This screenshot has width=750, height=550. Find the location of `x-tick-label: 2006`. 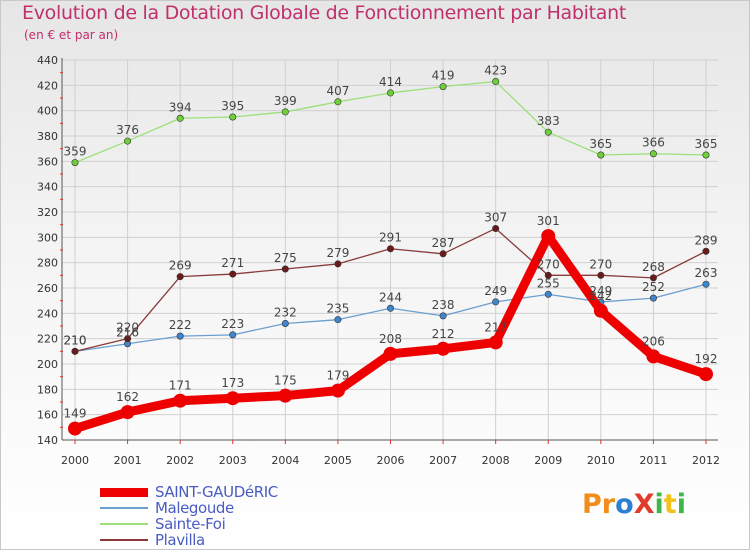

x-tick-label: 2006 is located at coordinates (391, 460).